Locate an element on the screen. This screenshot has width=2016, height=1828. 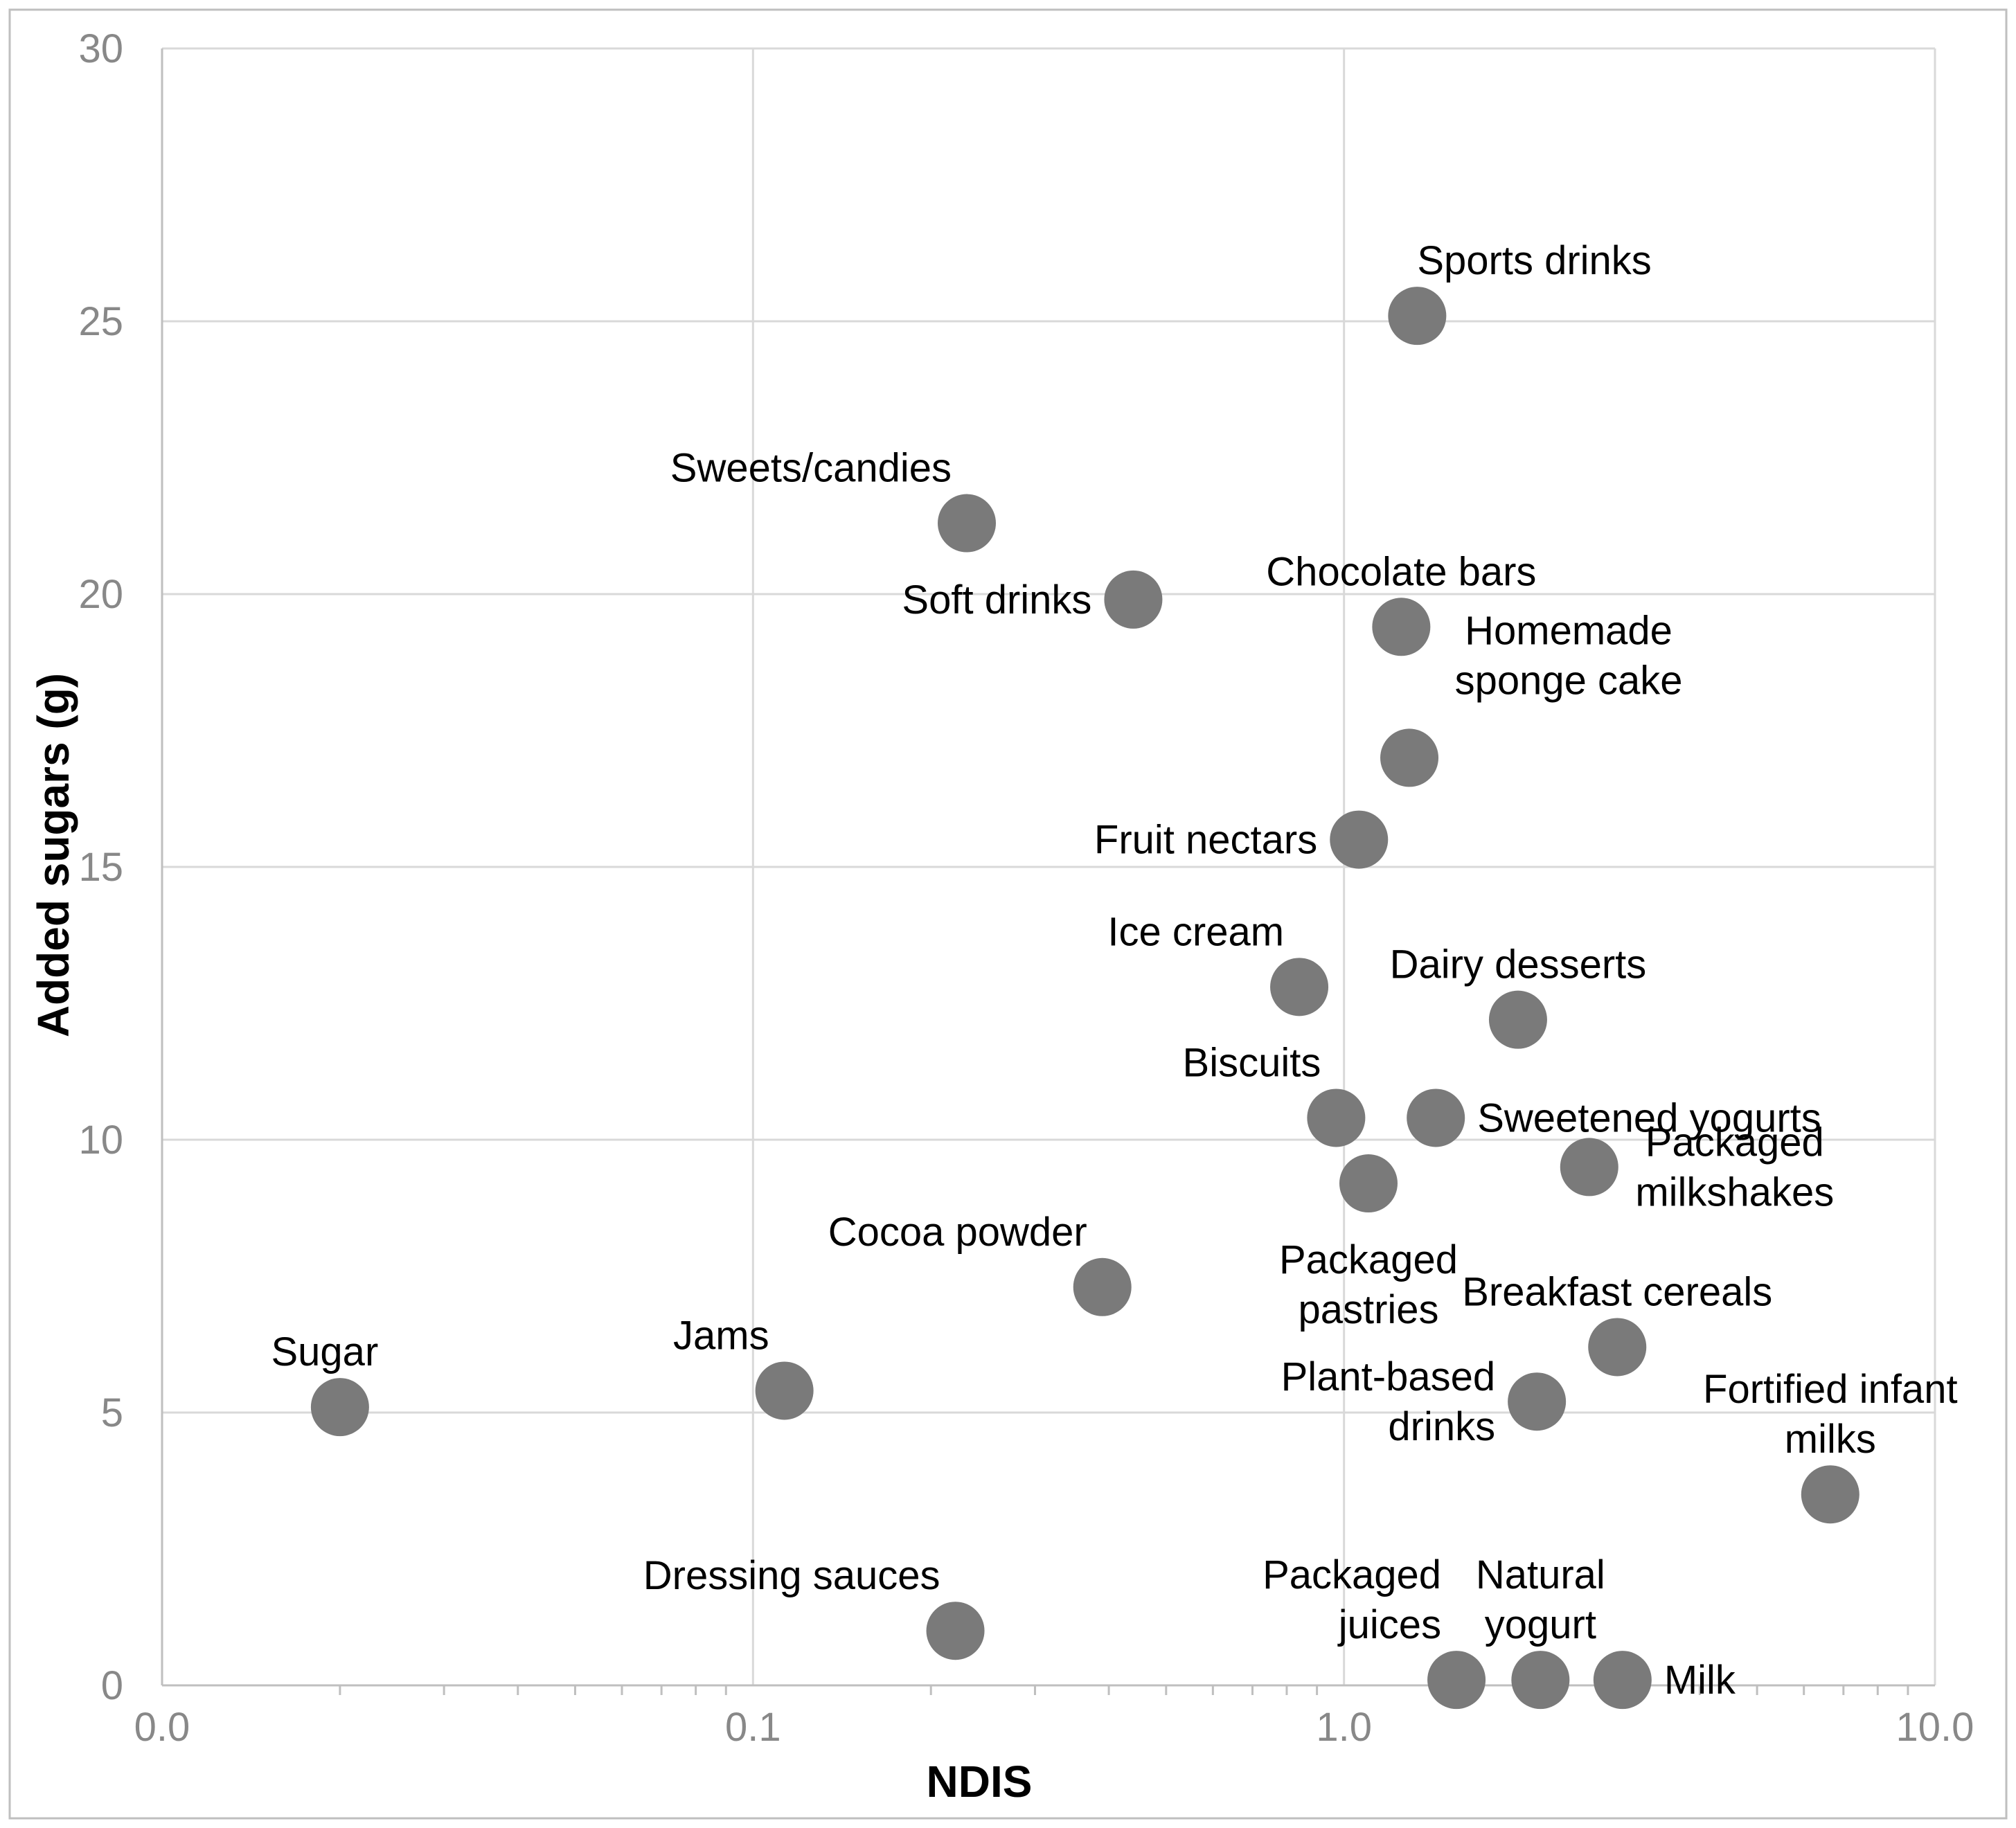
data-label: Cocoa powder is located at coordinates (958, 1232).